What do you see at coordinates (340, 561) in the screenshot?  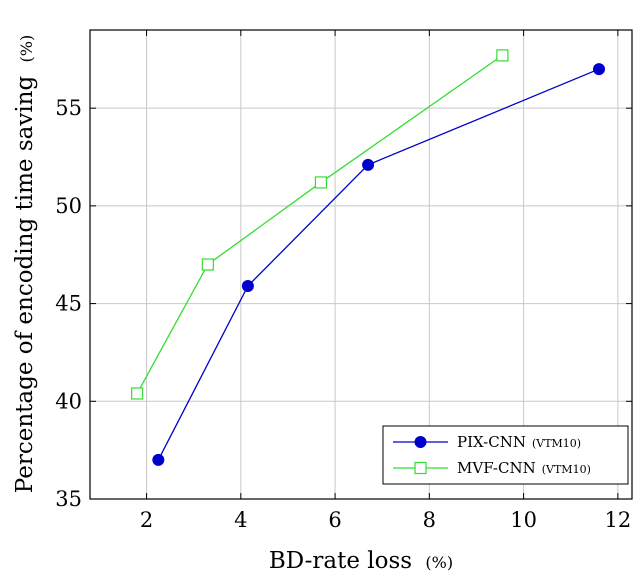 I see `x-axis-title-text: BD-rate loss` at bounding box center [340, 561].